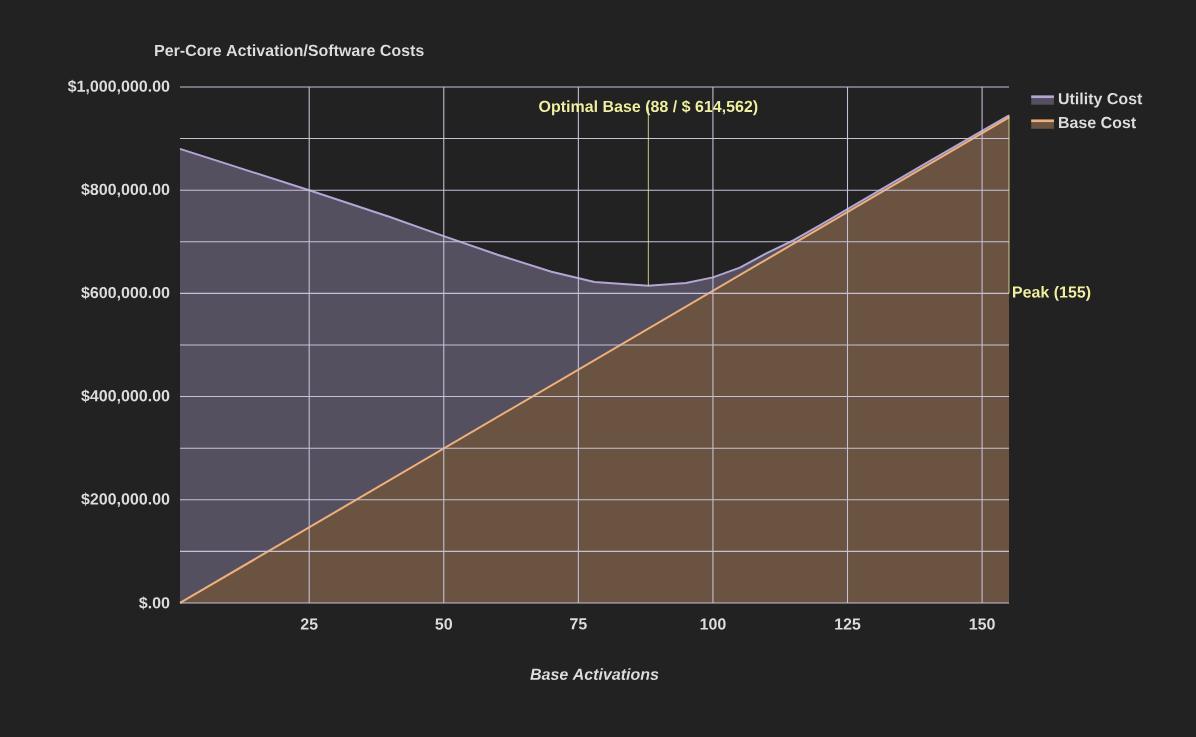 This screenshot has width=1196, height=737. What do you see at coordinates (154, 603) in the screenshot?
I see `y-tick-label: $.00` at bounding box center [154, 603].